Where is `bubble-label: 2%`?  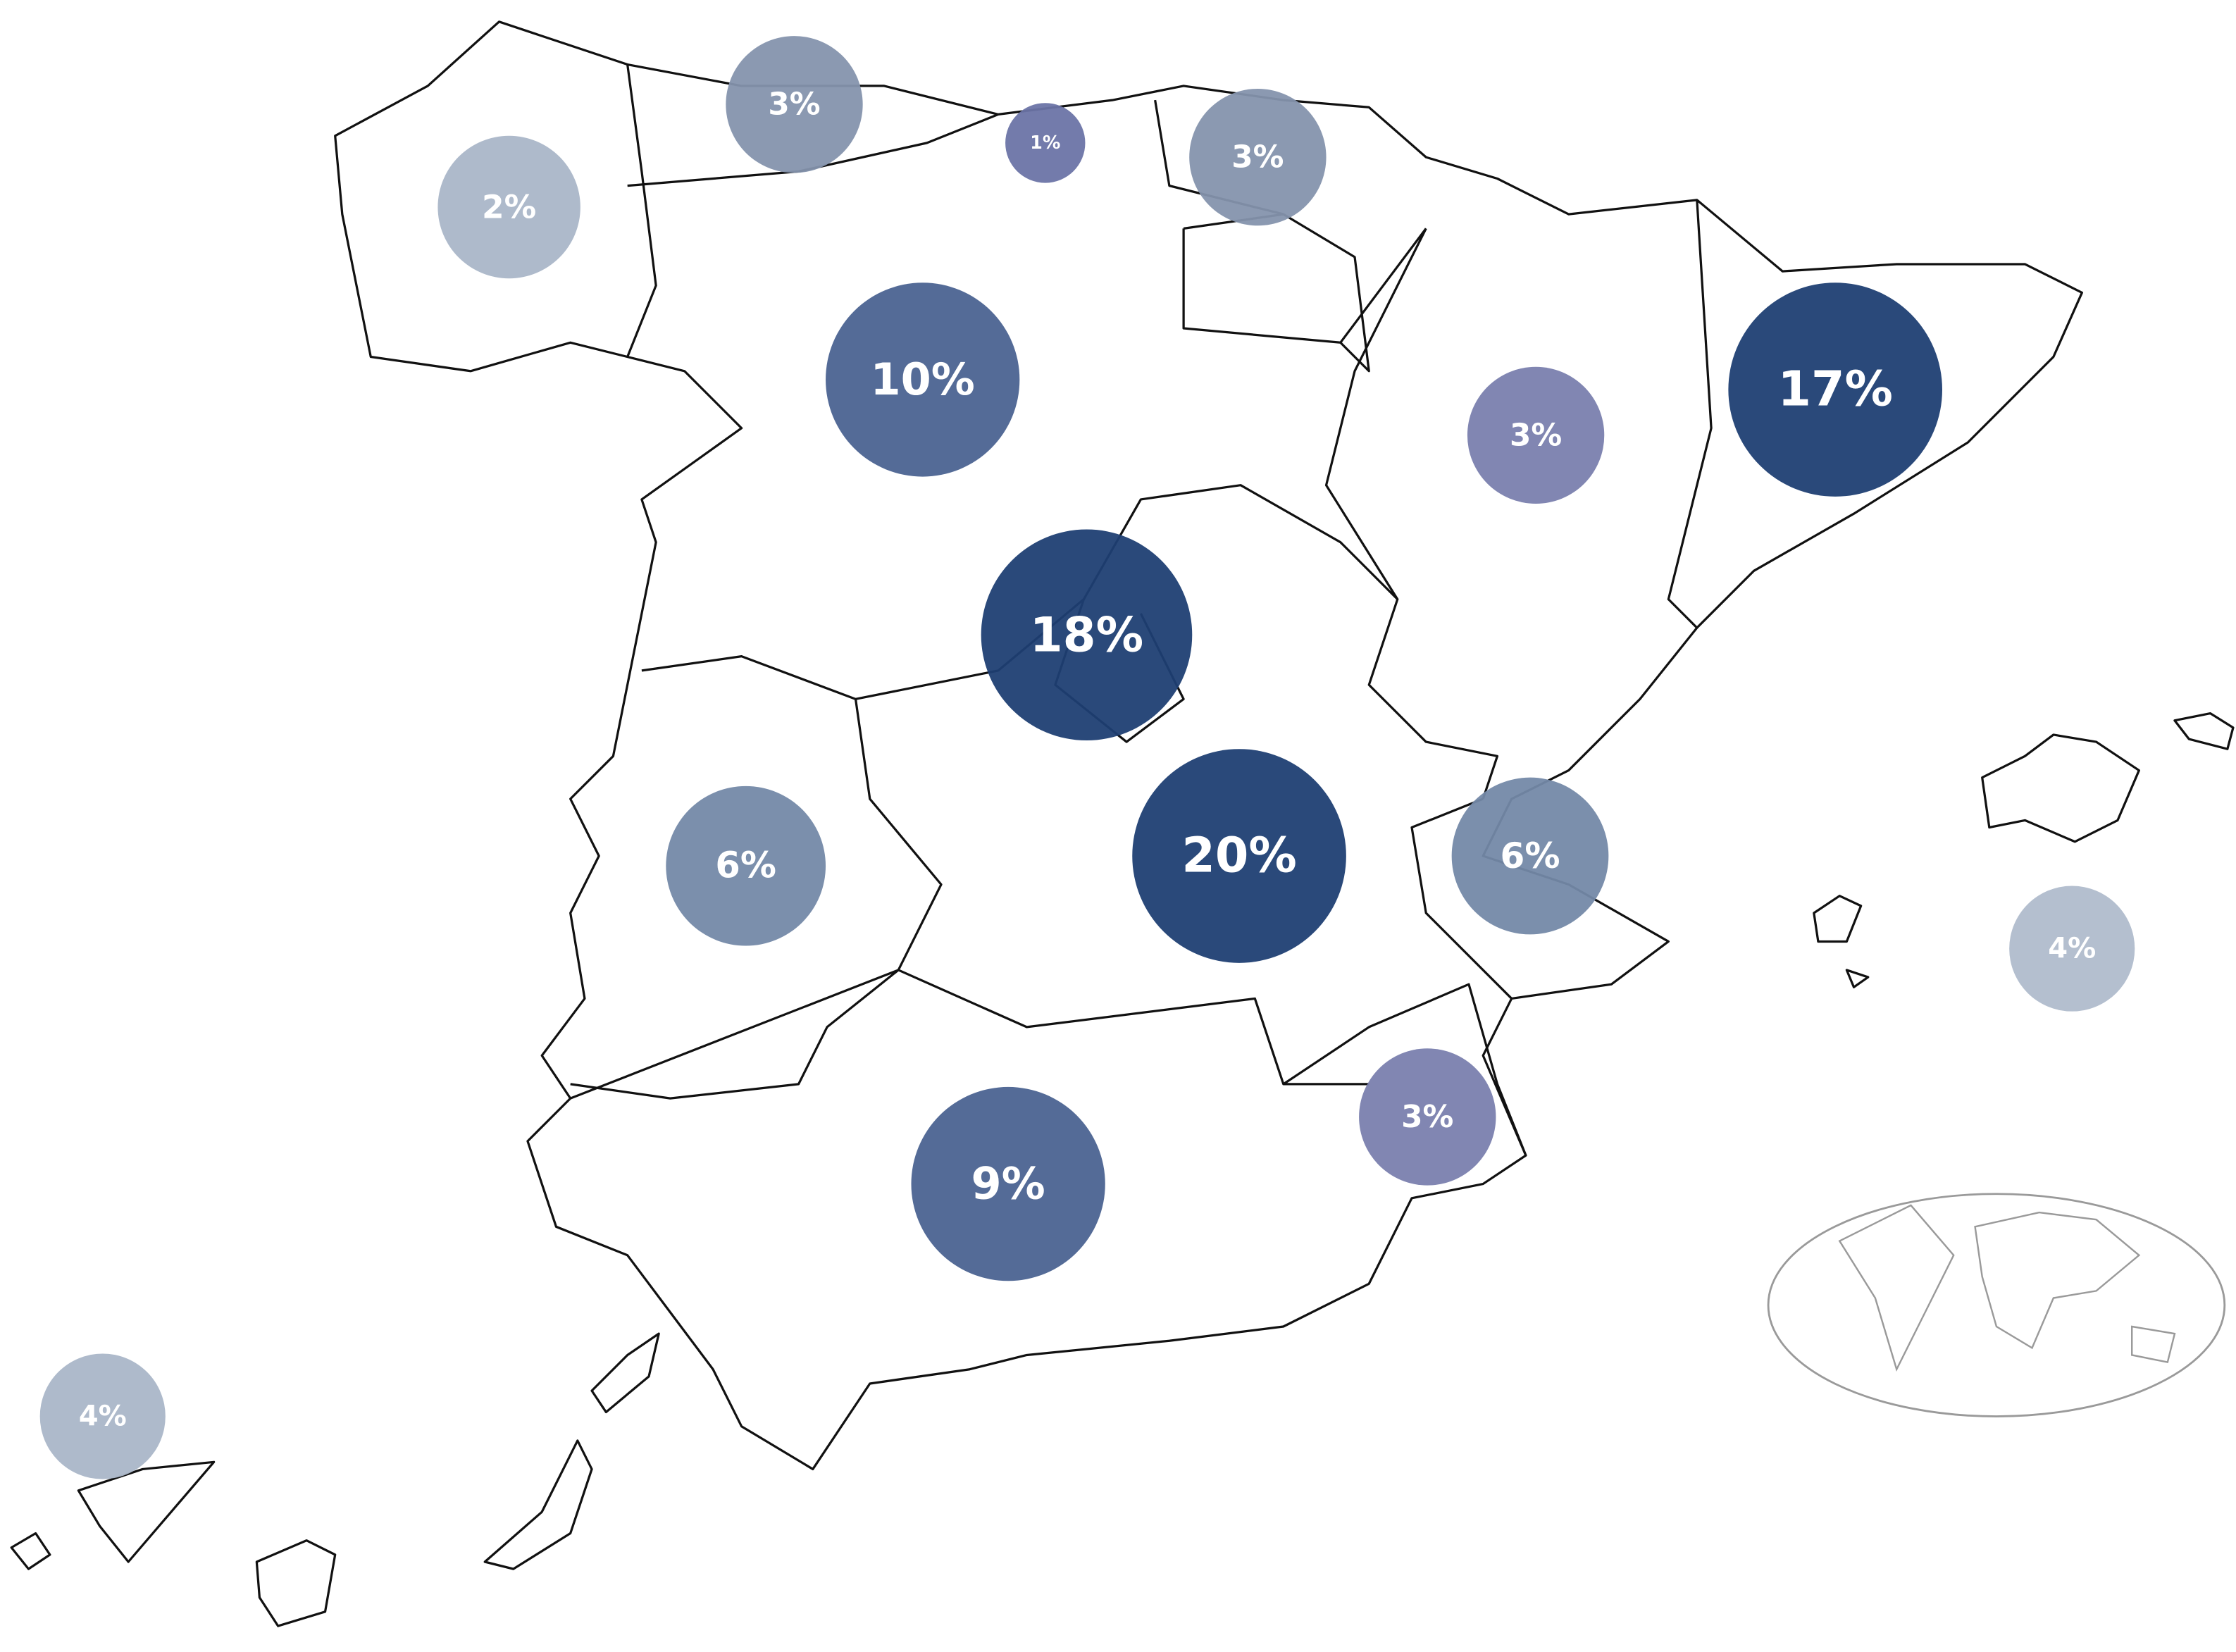 bubble-label: 2% is located at coordinates (509, 206).